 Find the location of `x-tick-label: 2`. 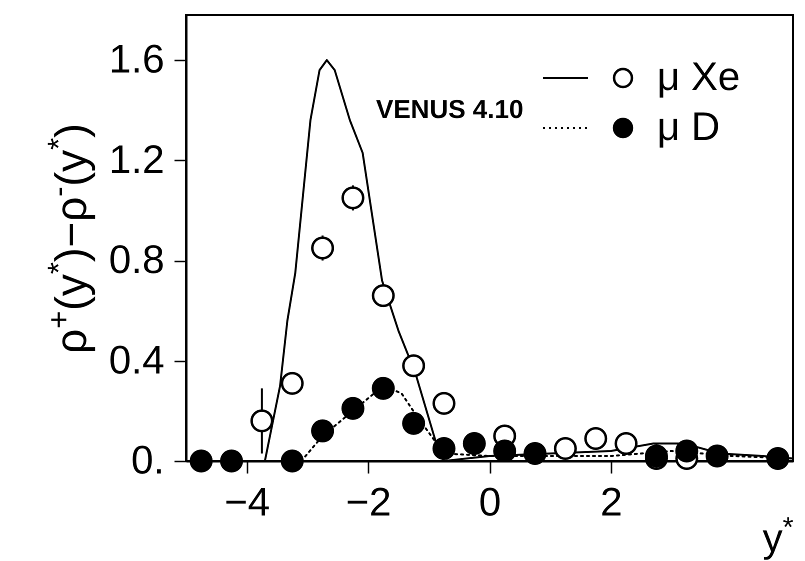

x-tick-label: 2 is located at coordinates (611, 502).